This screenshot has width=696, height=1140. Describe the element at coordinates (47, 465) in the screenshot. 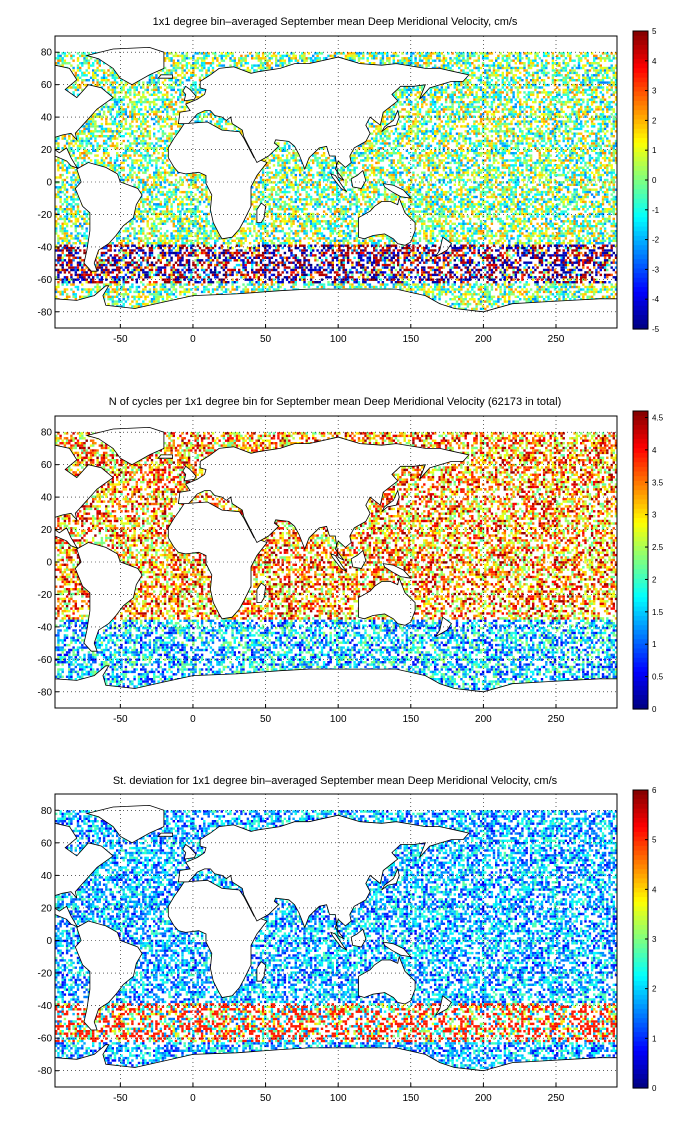

I see `y-tick-label: 60` at that location.